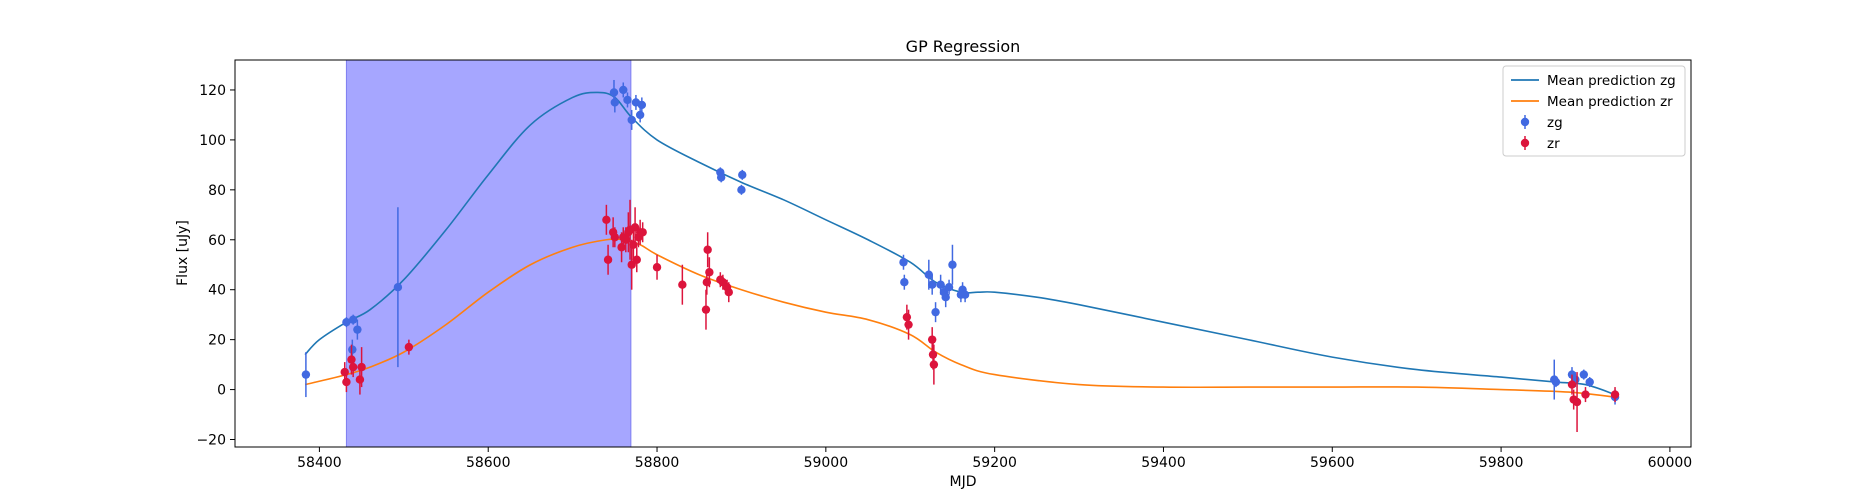  What do you see at coordinates (657, 463) in the screenshot?
I see `x-tick-label: 58800` at bounding box center [657, 463].